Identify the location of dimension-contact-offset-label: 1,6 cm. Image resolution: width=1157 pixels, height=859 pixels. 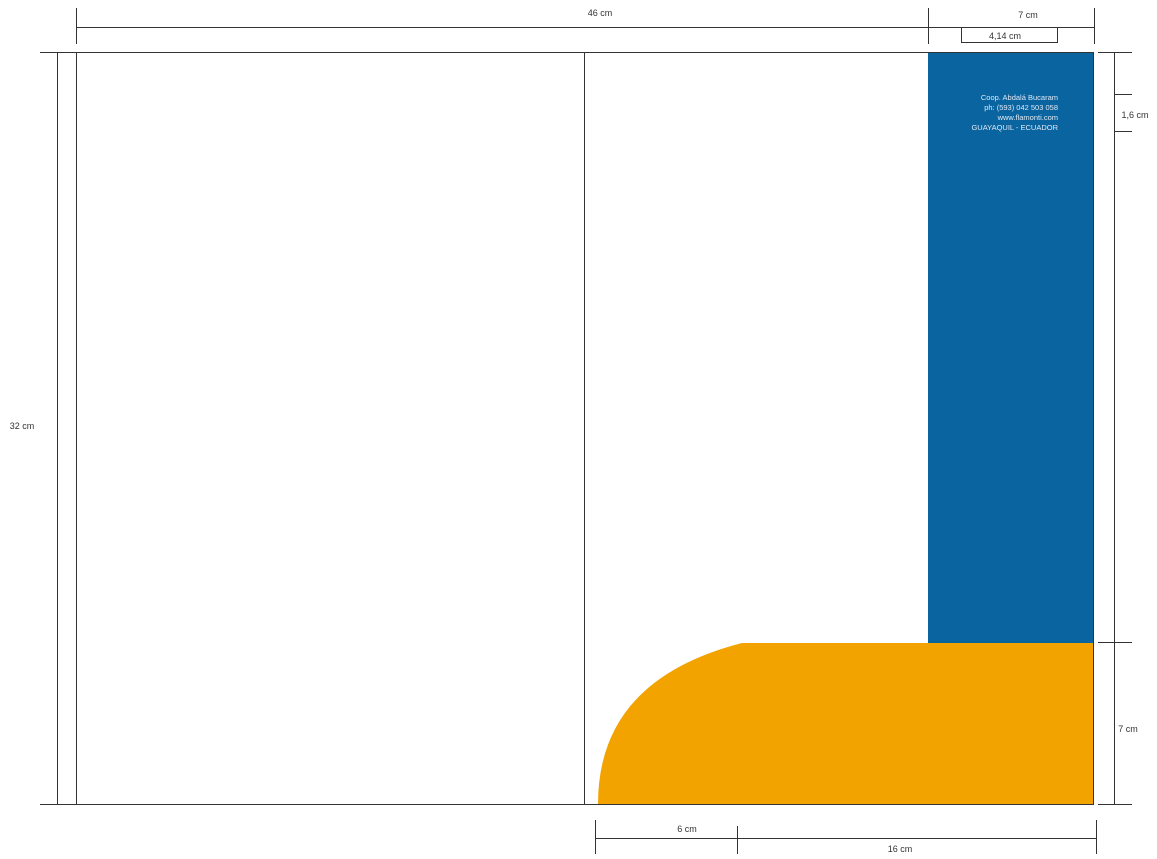
(1134, 115).